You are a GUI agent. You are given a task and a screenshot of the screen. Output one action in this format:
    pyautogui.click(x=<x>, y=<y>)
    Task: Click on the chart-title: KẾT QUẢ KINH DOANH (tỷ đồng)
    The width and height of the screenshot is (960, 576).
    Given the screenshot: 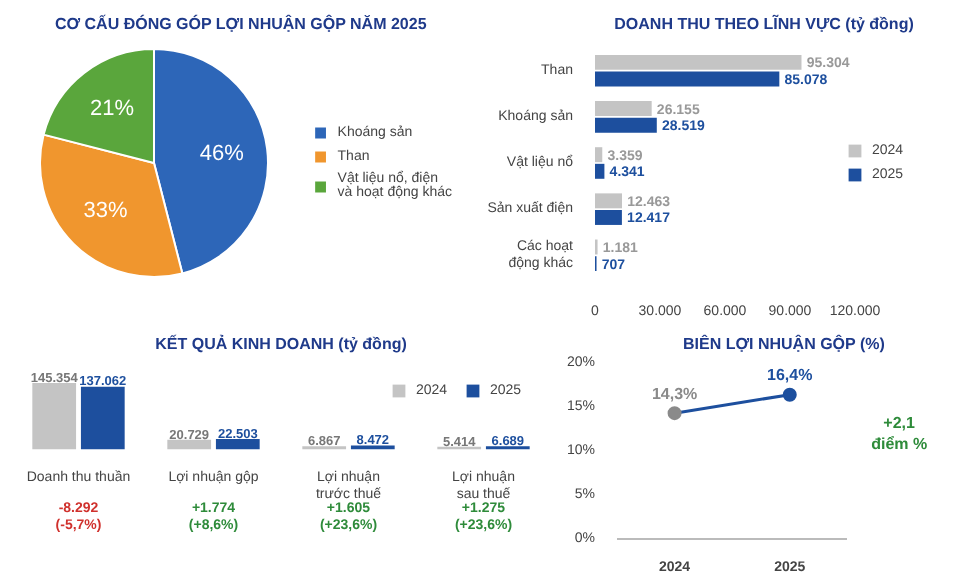 What is the action you would take?
    pyautogui.click(x=281, y=343)
    